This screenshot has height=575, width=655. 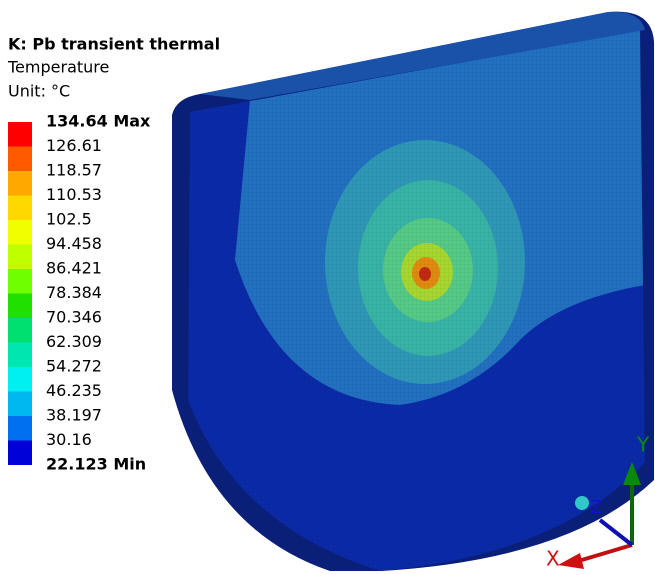 I want to click on legend-label: 70.346, so click(x=74, y=317).